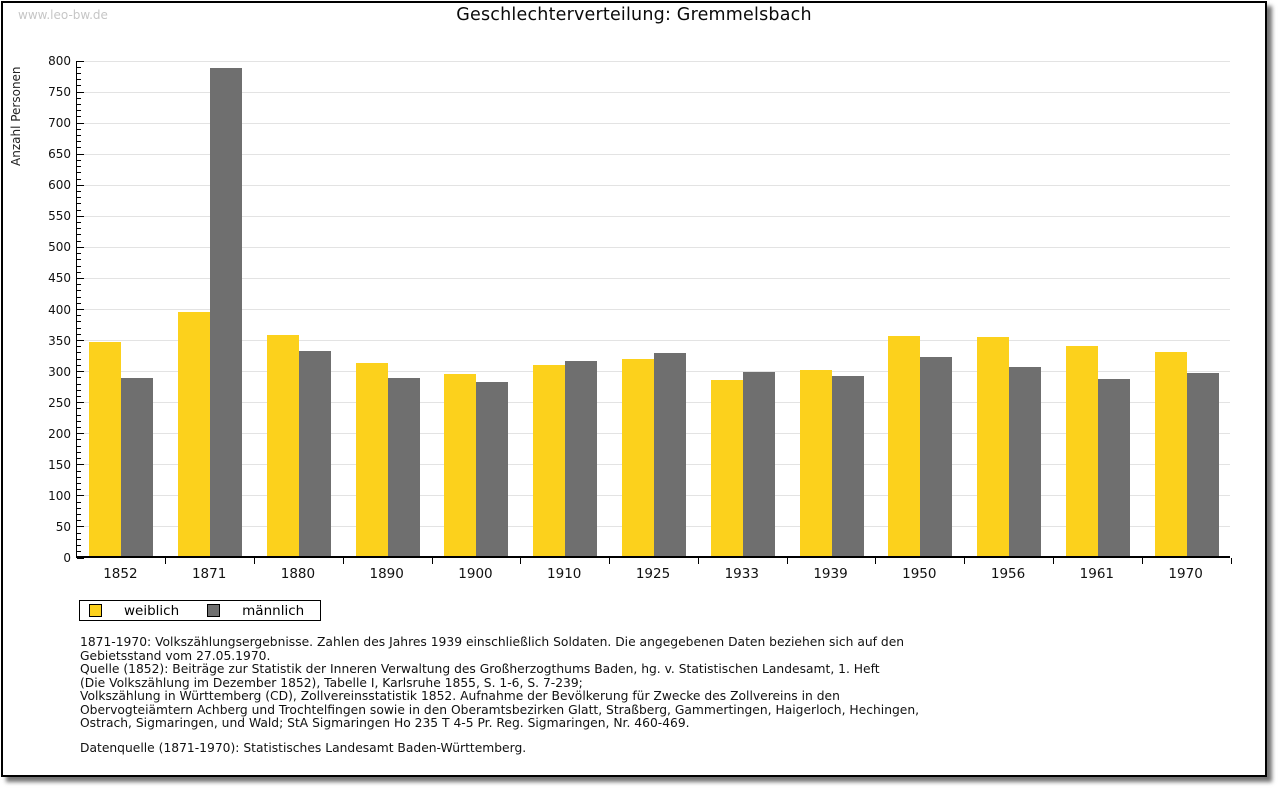 The width and height of the screenshot is (1280, 791). Describe the element at coordinates (209, 574) in the screenshot. I see `x-tick-label: 1871` at that location.